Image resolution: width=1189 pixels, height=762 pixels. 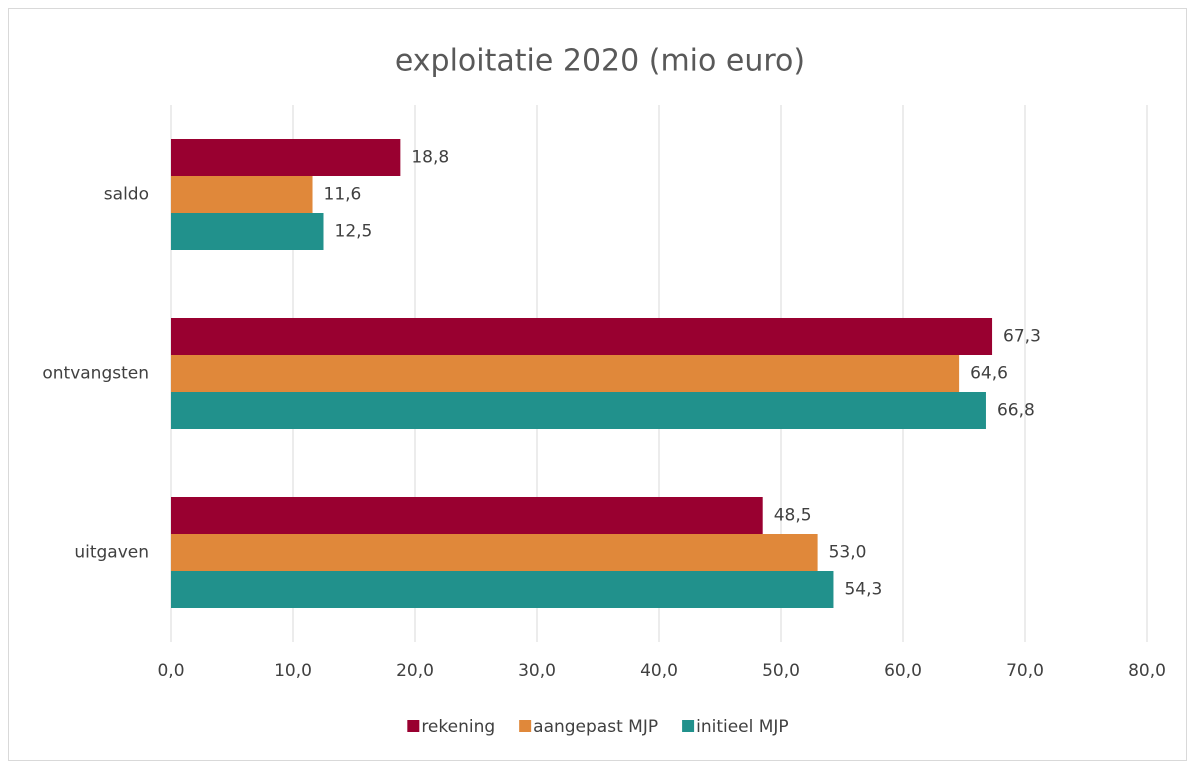 I want to click on x-tick-label: 70,0, so click(x=1025, y=671).